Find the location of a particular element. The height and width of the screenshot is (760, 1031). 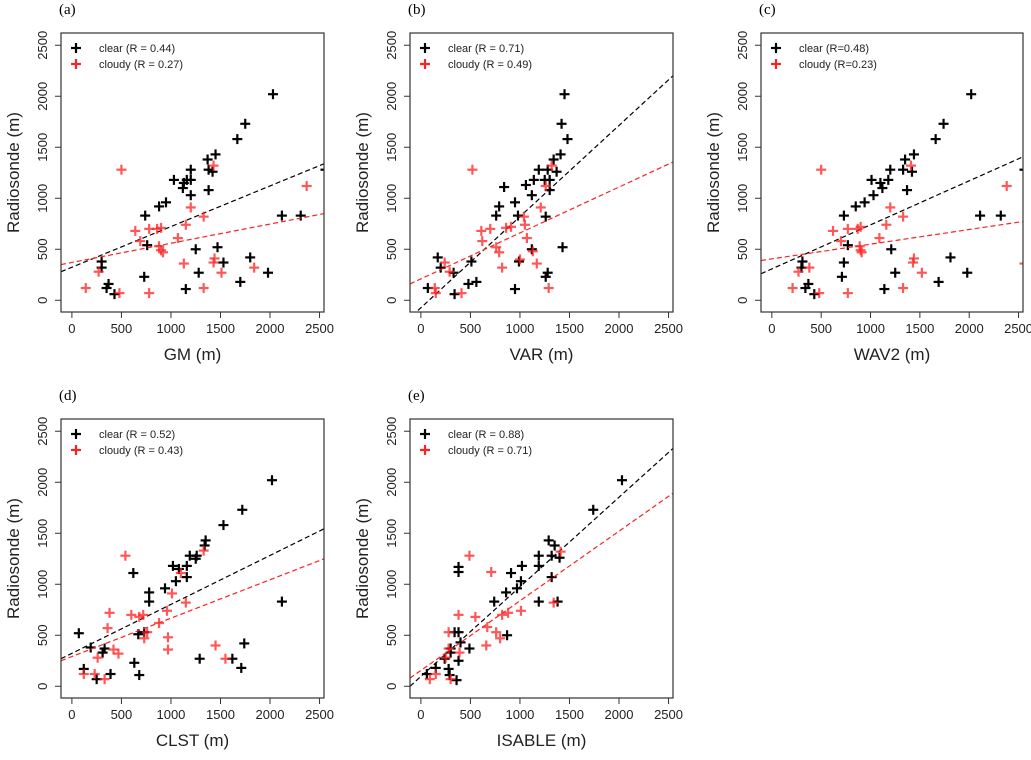

x-tick-label: 500 is located at coordinates (471, 328).